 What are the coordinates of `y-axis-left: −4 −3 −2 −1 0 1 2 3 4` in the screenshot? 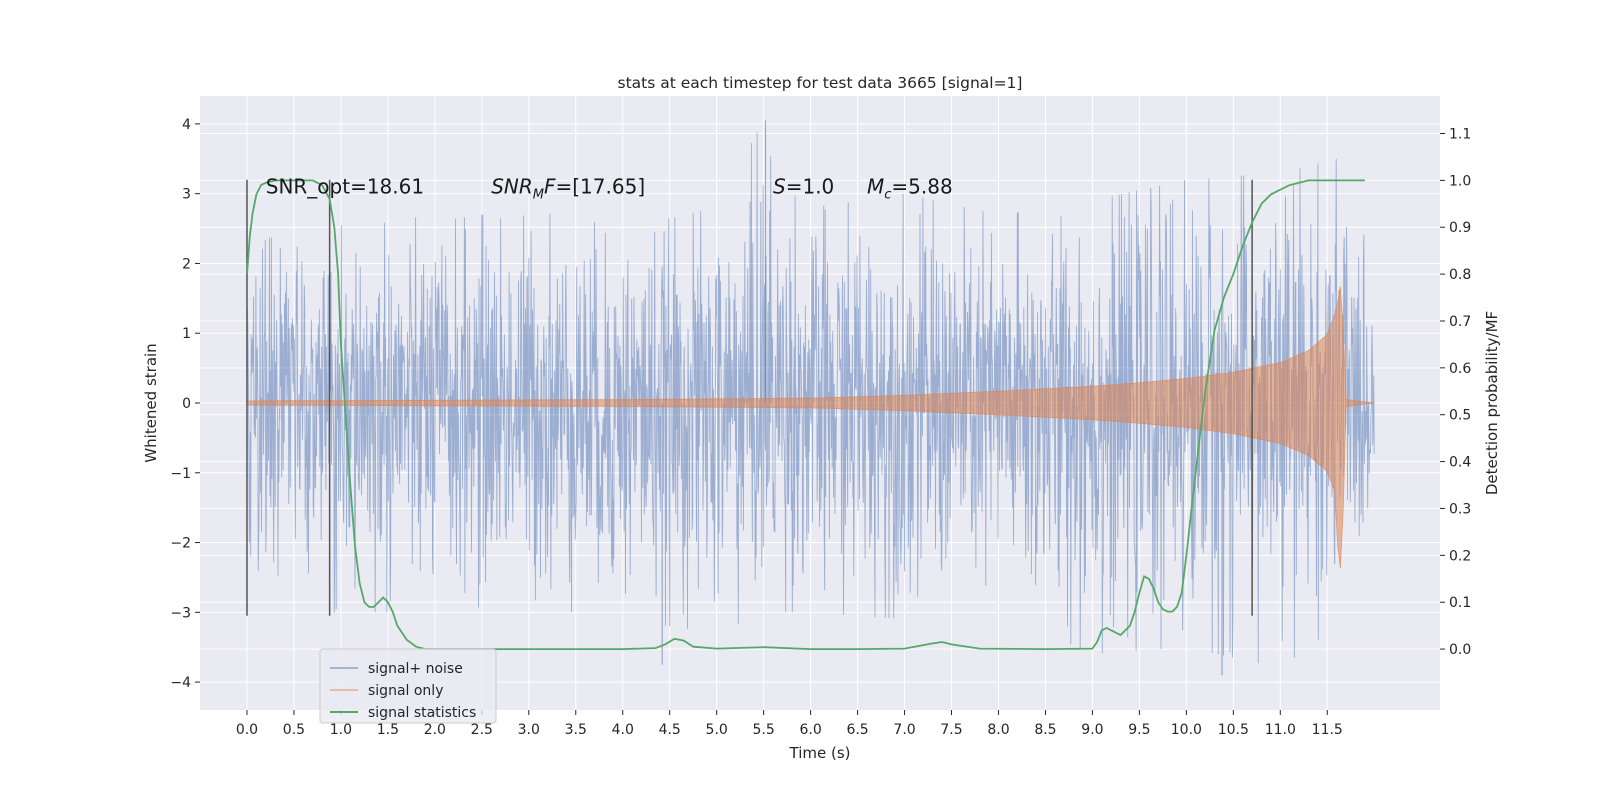 It's located at (185, 404).